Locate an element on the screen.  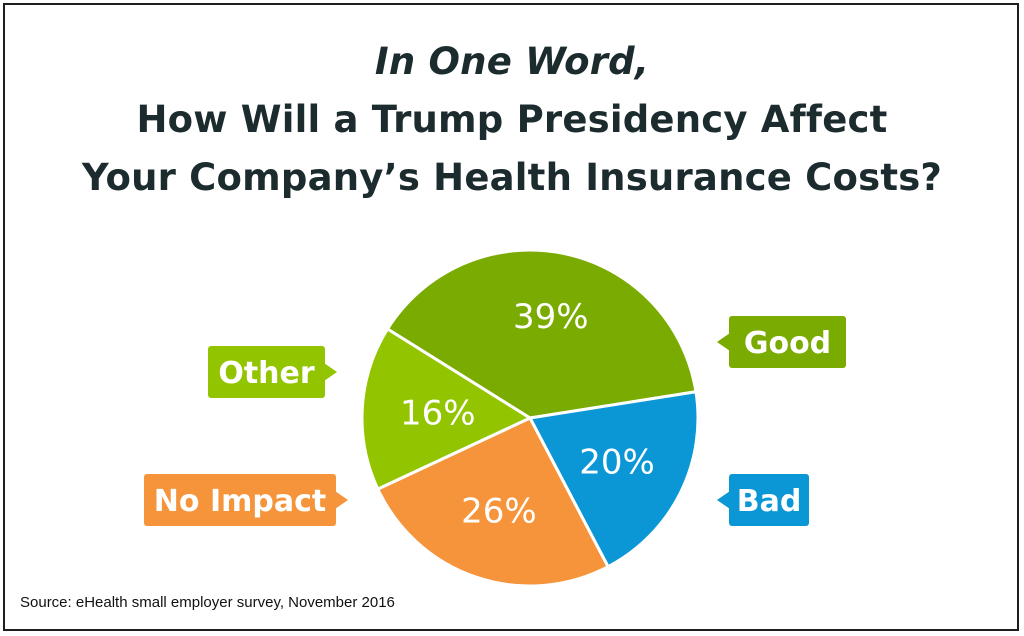
chart-title-line-3: Your Company’s Health Insurance Costs? is located at coordinates (512, 177).